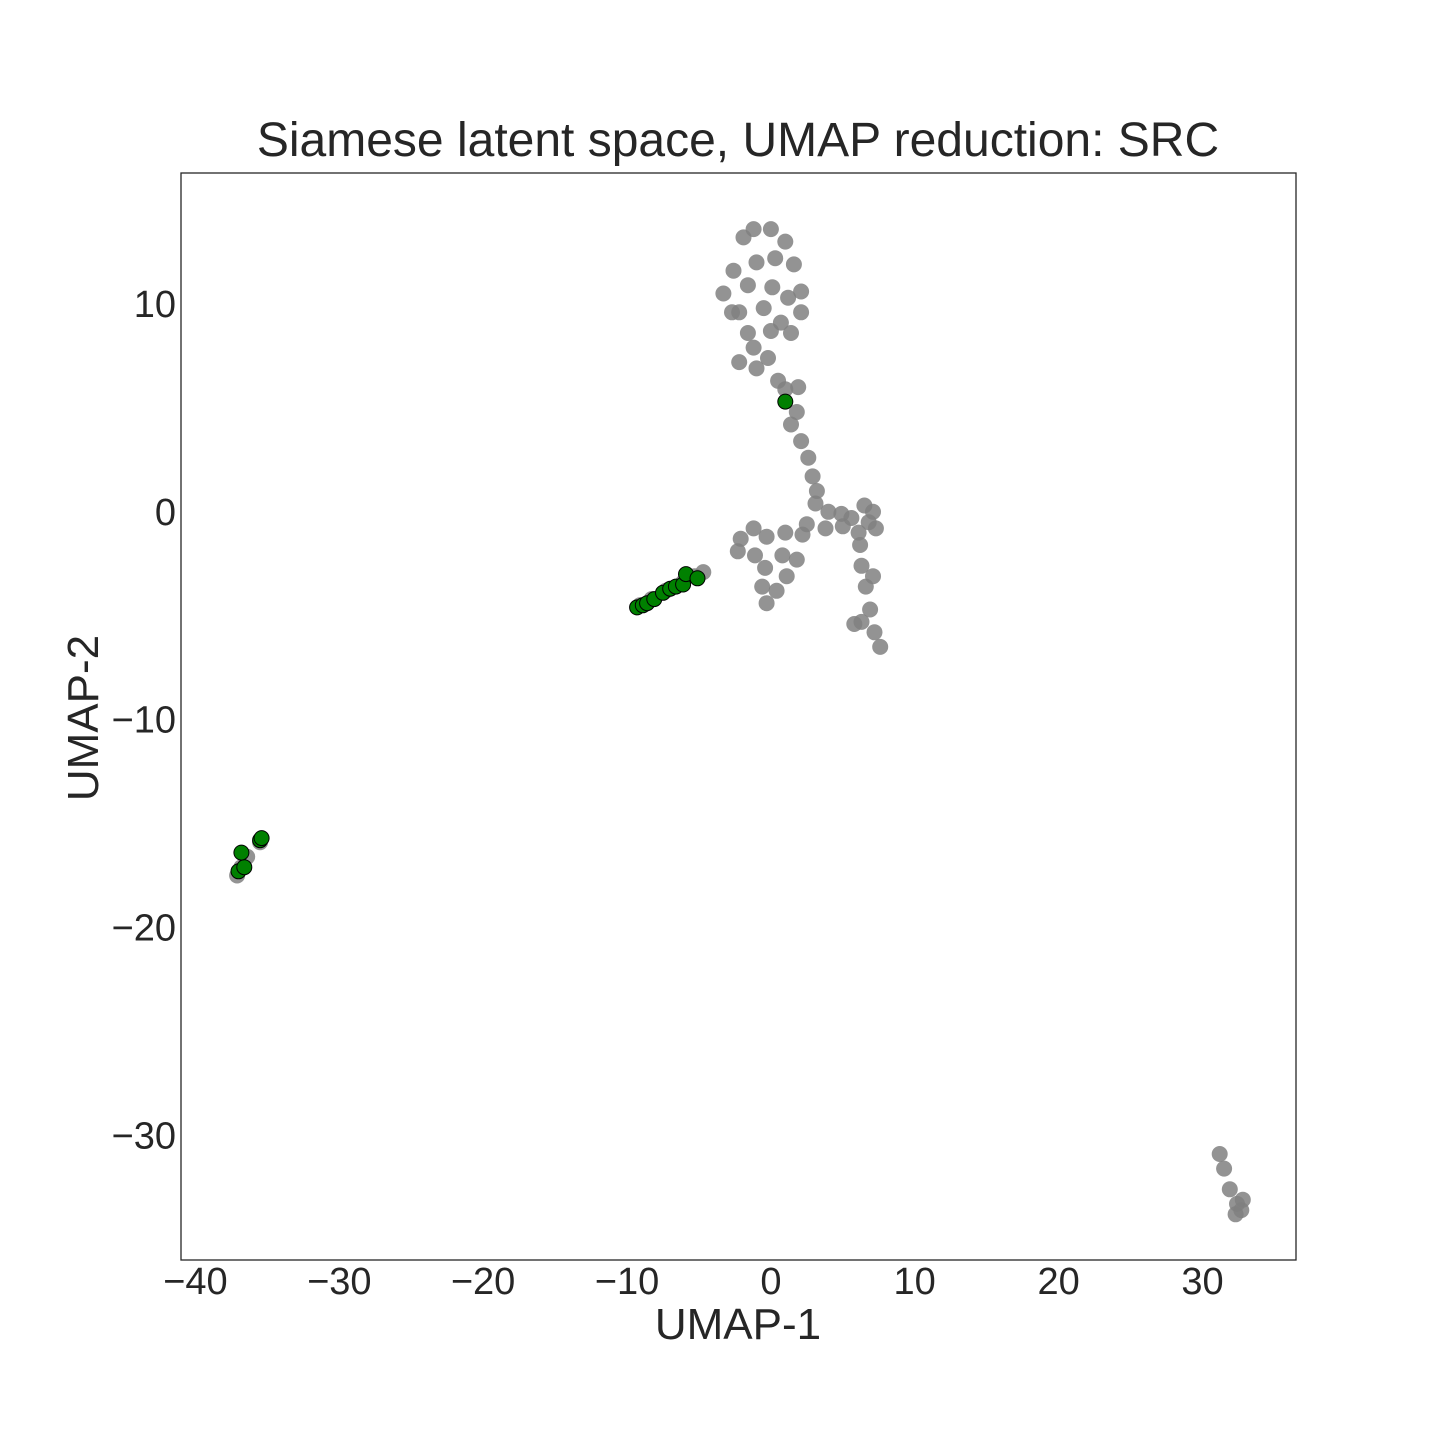 The height and width of the screenshot is (1440, 1440). What do you see at coordinates (915, 1282) in the screenshot?
I see `x-tick-label: 10` at bounding box center [915, 1282].